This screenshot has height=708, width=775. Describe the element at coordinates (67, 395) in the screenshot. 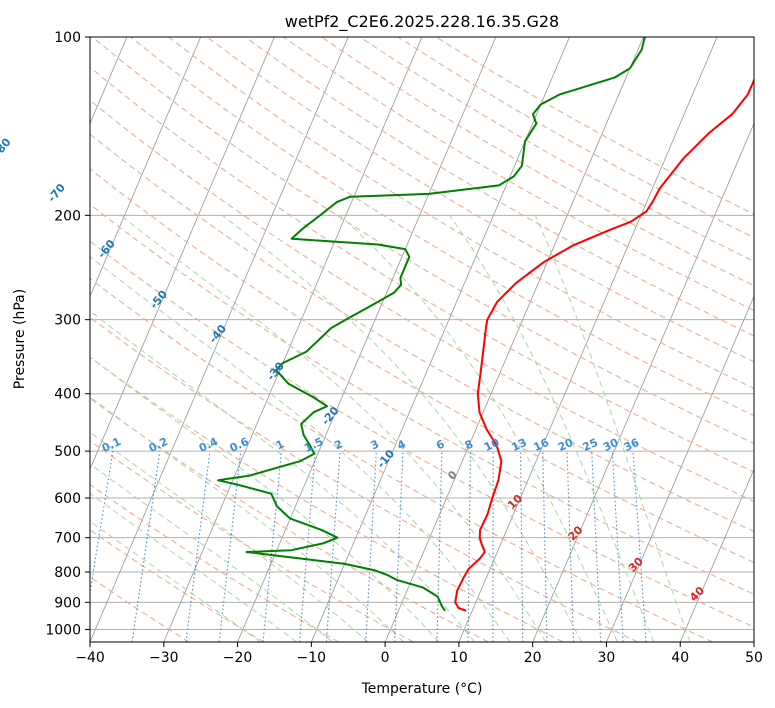

I see `y-tick-label: 400` at that location.